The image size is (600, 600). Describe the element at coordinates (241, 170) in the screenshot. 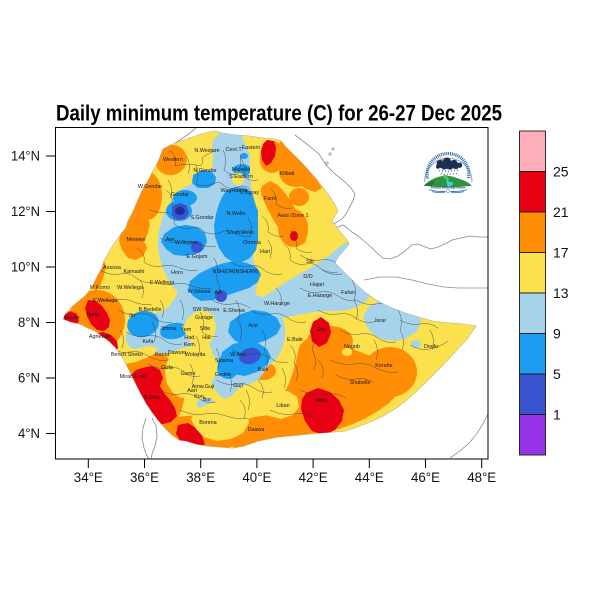

I see `svg-text: Mekelle` at that location.